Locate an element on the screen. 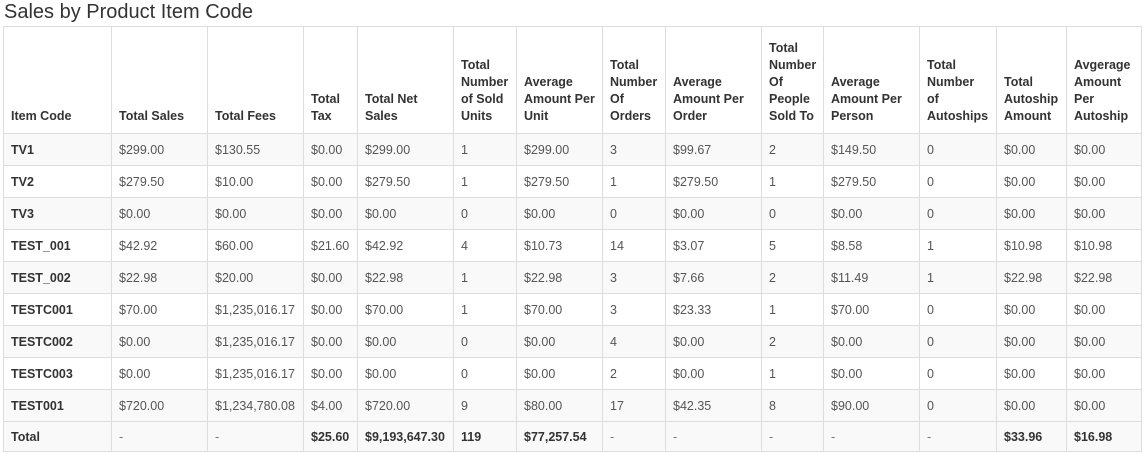  table-cell: 4 is located at coordinates (634, 341).